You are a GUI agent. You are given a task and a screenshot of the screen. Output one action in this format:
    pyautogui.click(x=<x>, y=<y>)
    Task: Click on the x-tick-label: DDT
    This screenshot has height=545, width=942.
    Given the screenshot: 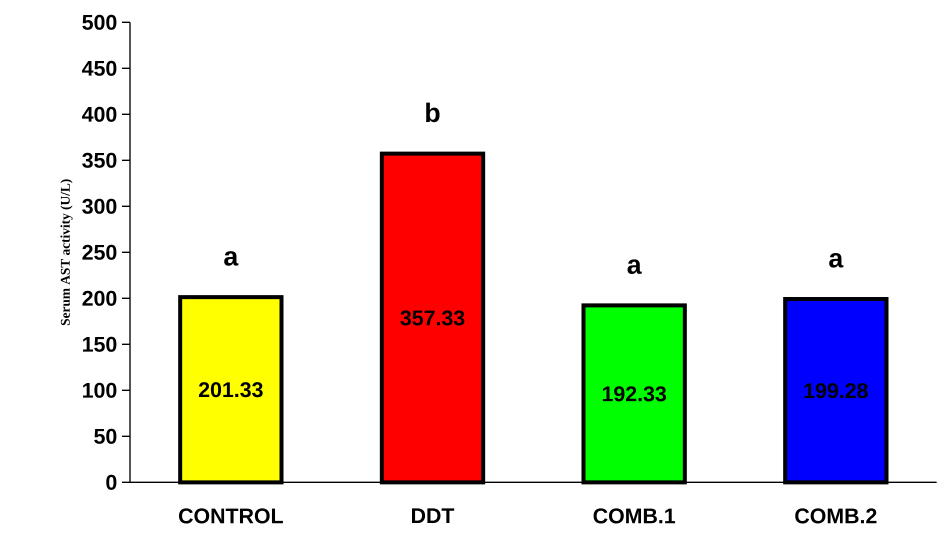 What is the action you would take?
    pyautogui.click(x=433, y=516)
    